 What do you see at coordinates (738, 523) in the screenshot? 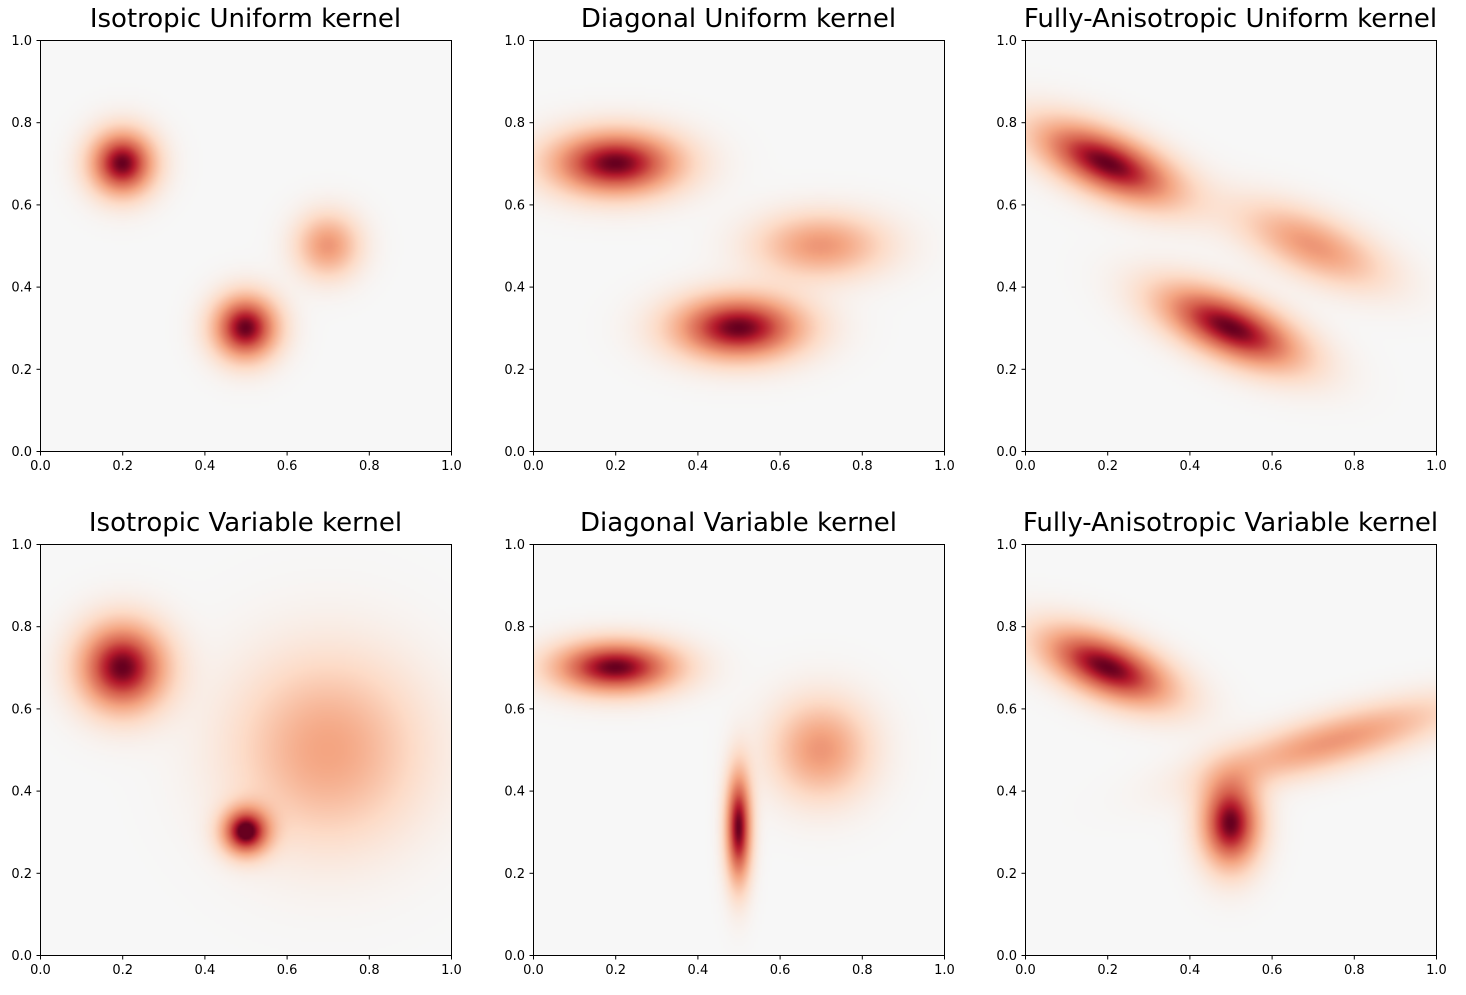
I see `subplot-title: Diagonal Variable kernel` at bounding box center [738, 523].